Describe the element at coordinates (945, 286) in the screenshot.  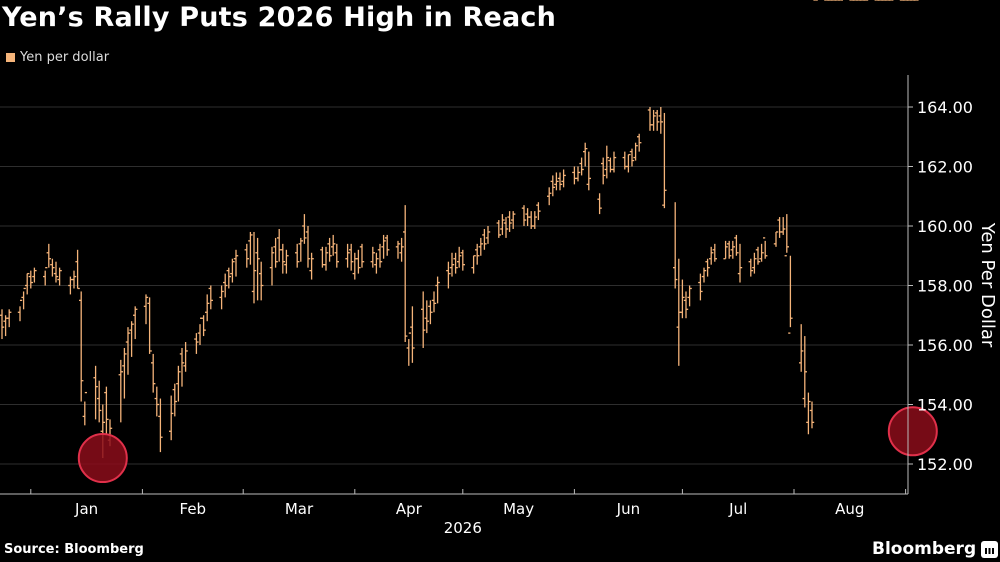
I see `y-tick-label: 158.00` at that location.